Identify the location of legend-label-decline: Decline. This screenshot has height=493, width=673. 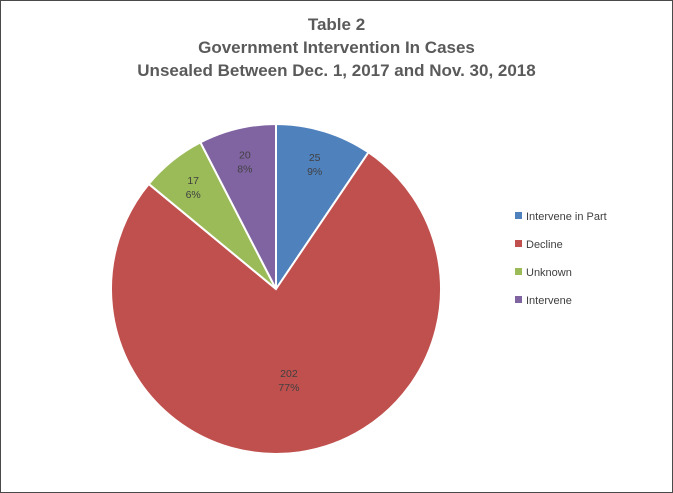
(544, 245).